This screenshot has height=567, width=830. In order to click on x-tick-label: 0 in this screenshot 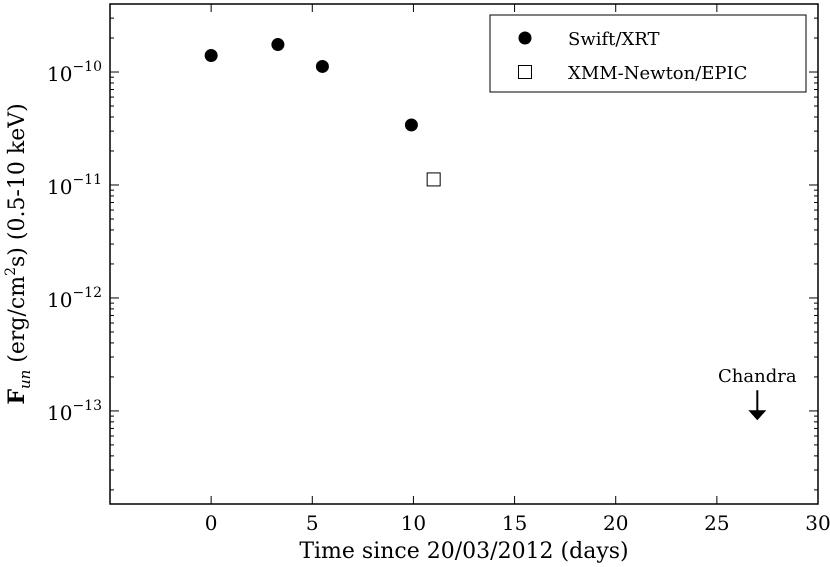, I will do `click(211, 523)`.